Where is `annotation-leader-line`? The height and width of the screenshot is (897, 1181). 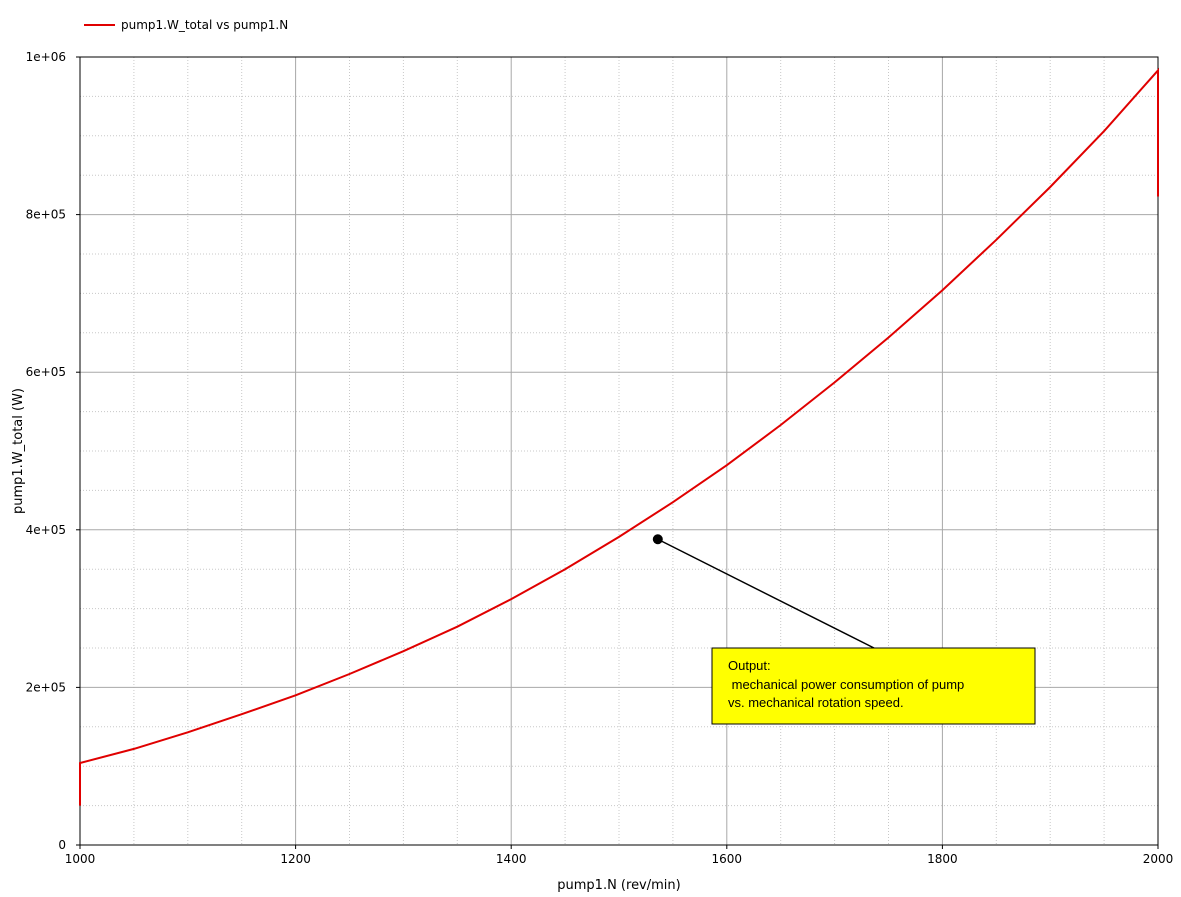
annotation-leader-line is located at coordinates (766, 593).